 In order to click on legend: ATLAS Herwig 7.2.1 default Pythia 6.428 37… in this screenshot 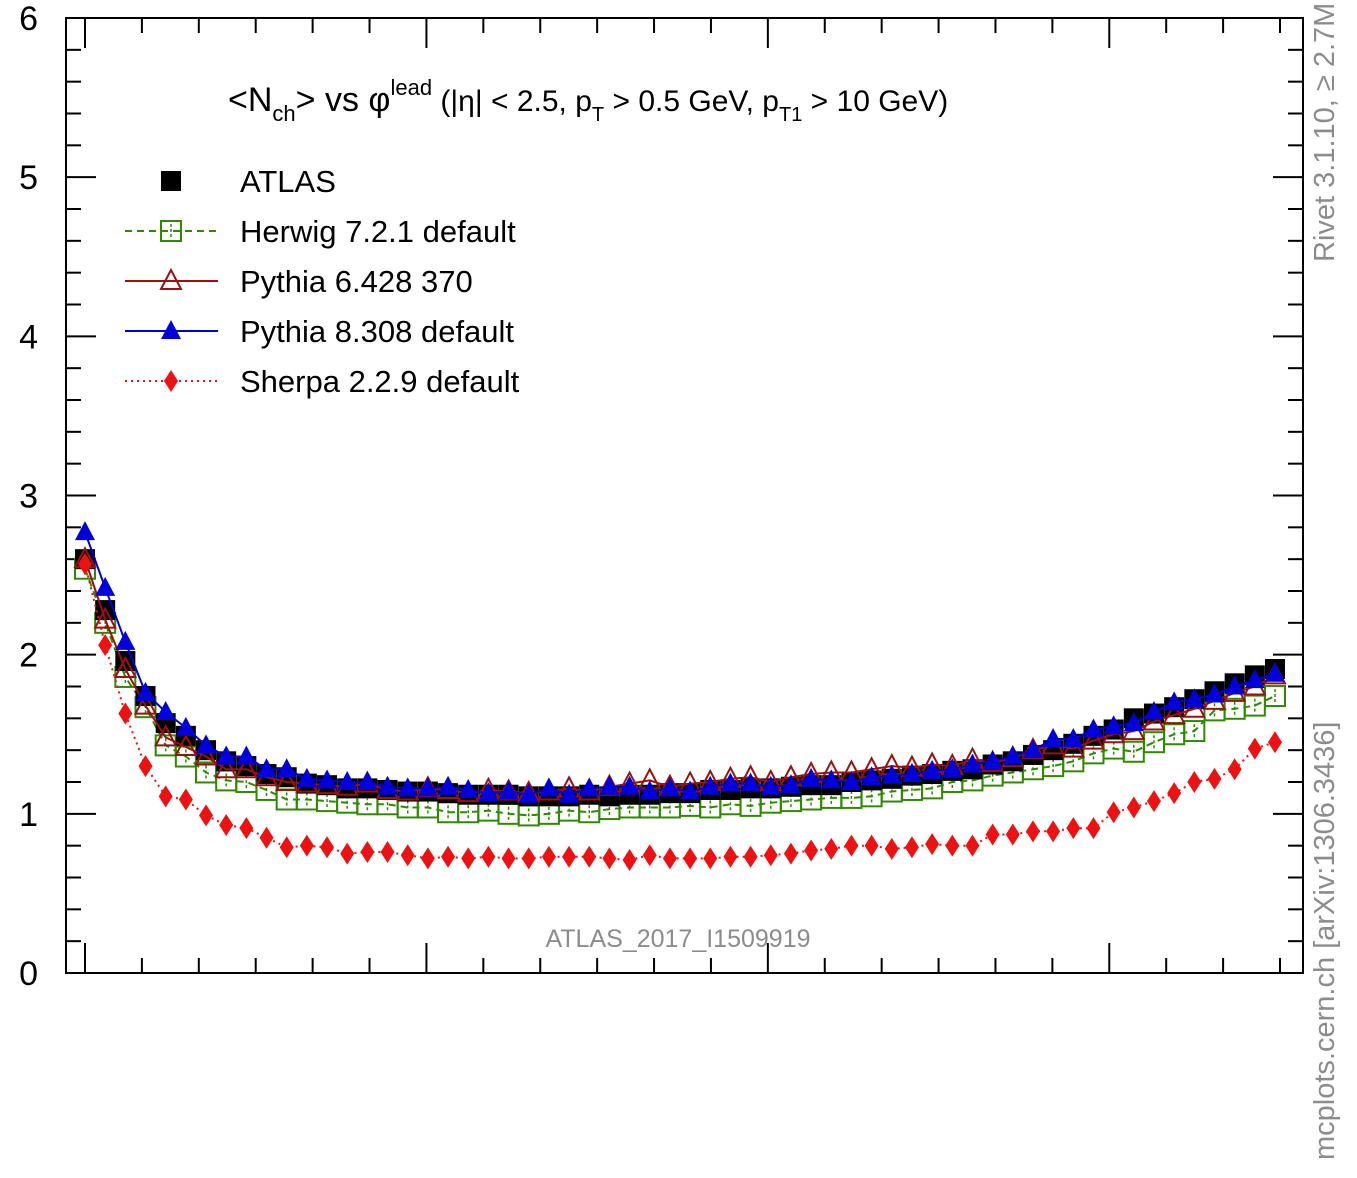, I will do `click(322, 281)`.